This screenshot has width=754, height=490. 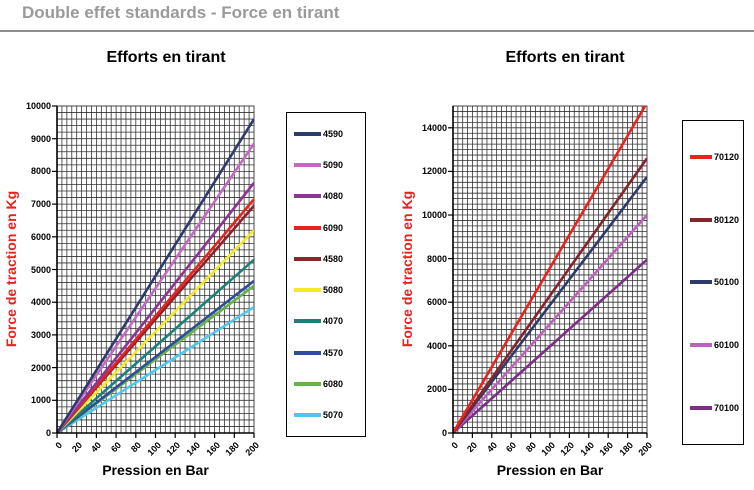 What do you see at coordinates (40, 269) in the screenshot?
I see `y-tick-label: 5000` at bounding box center [40, 269].